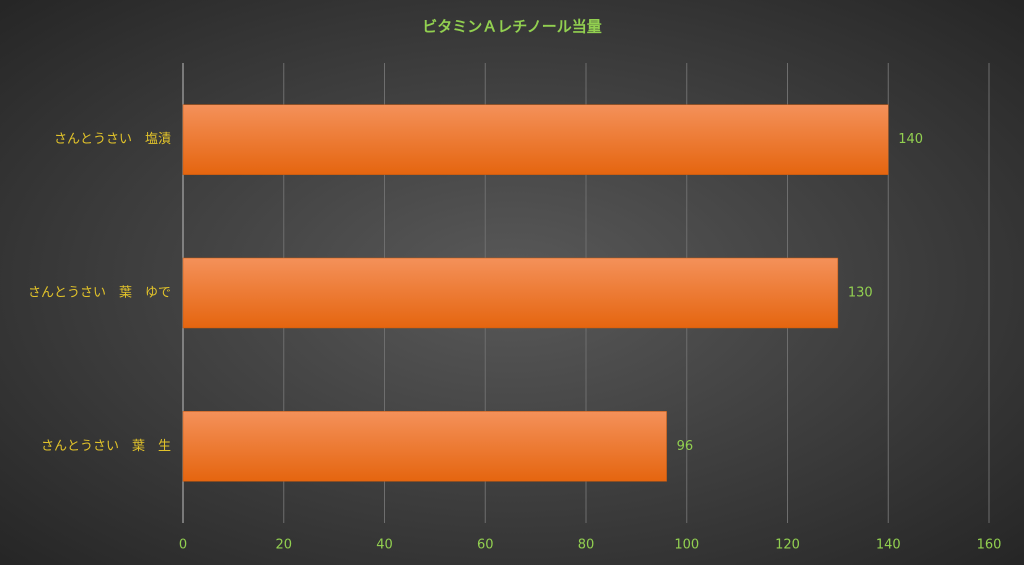  What do you see at coordinates (183, 545) in the screenshot?
I see `x-tick-label: 0` at bounding box center [183, 545].